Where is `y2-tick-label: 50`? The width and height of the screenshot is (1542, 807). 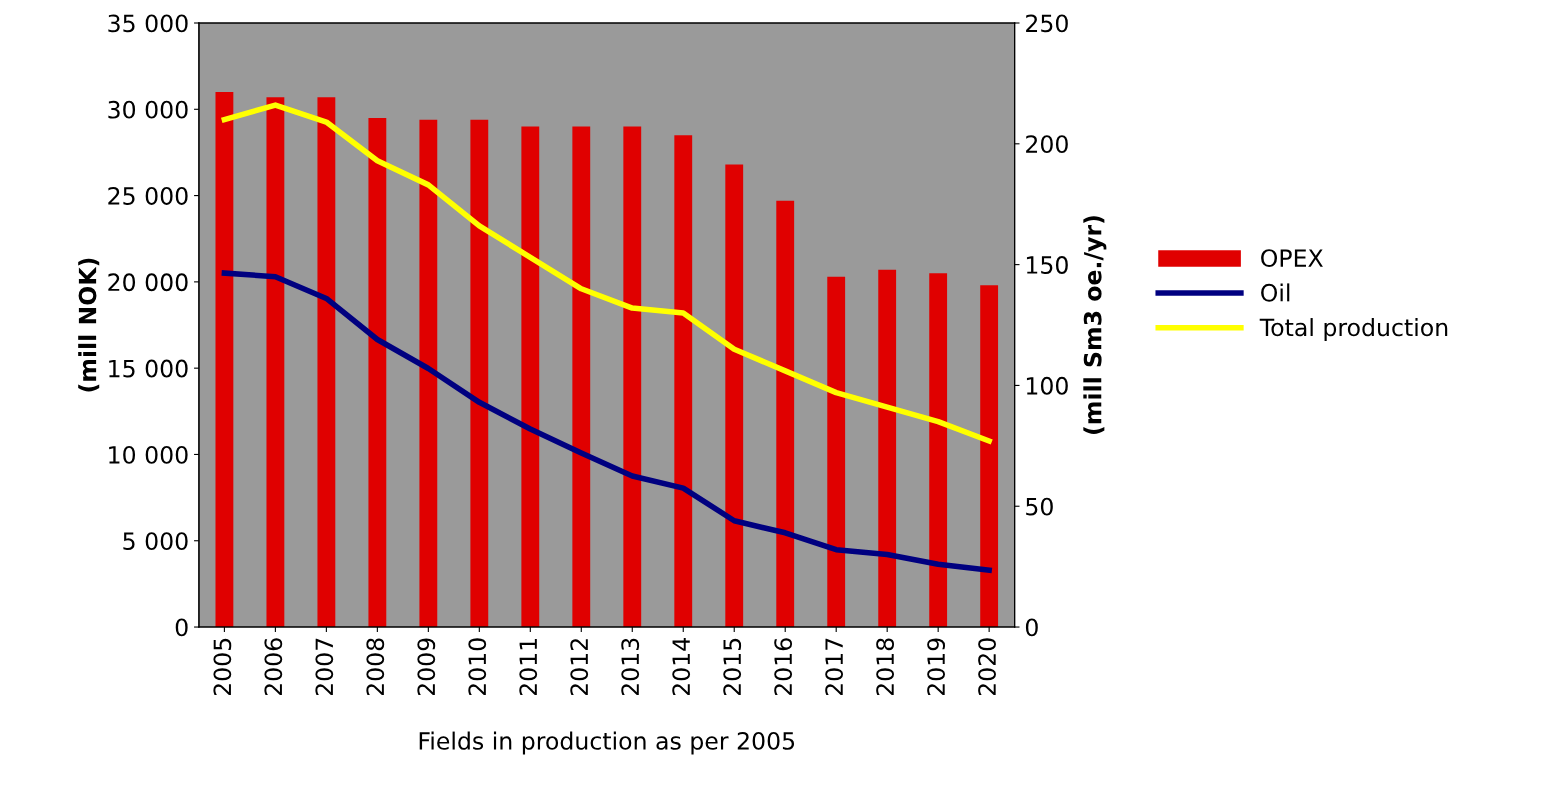
y2-tick-label: 50 is located at coordinates (1039, 506).